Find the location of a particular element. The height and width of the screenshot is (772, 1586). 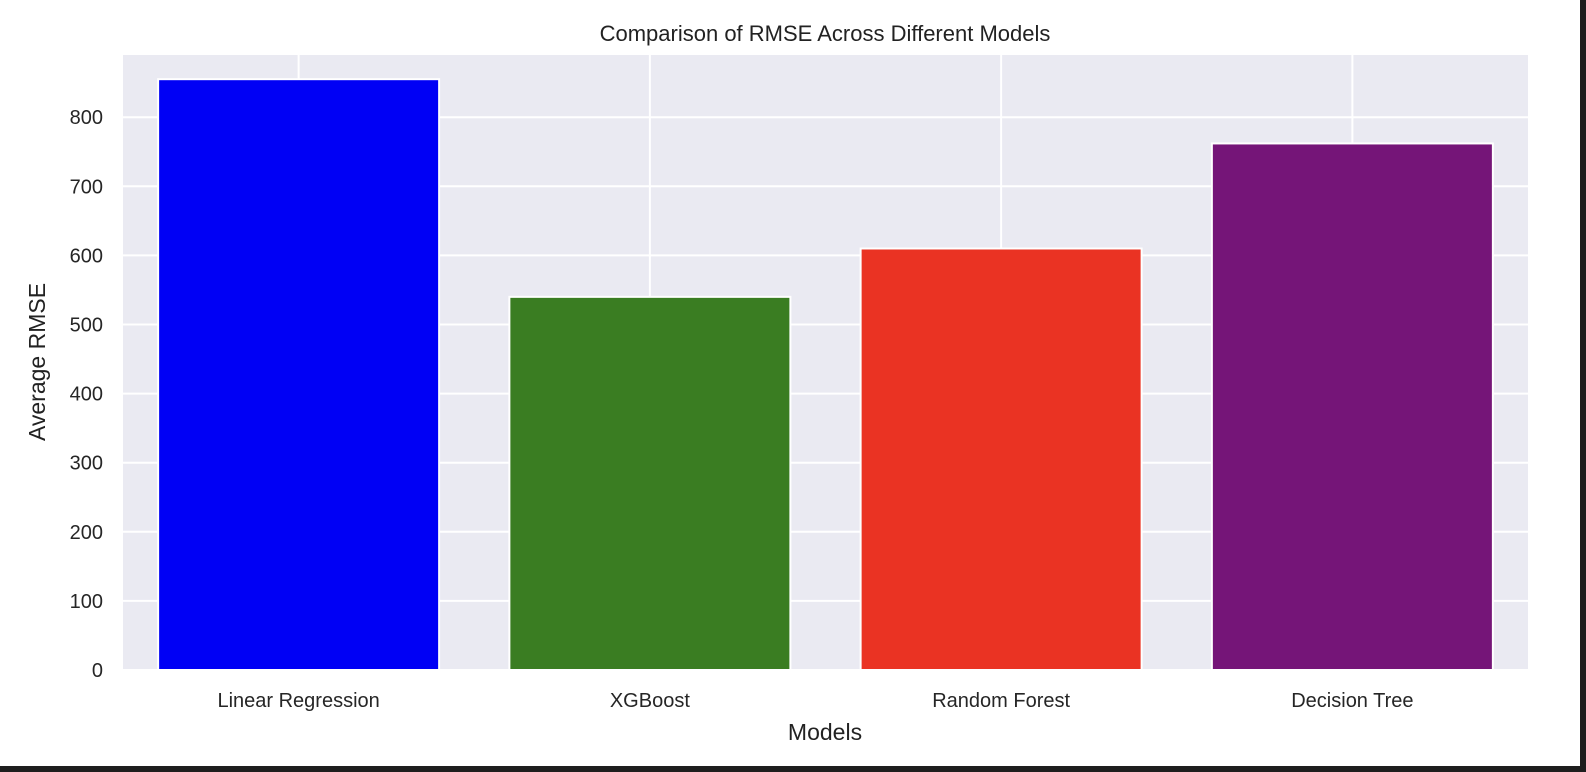

y-tick-label: 200 is located at coordinates (86, 533).